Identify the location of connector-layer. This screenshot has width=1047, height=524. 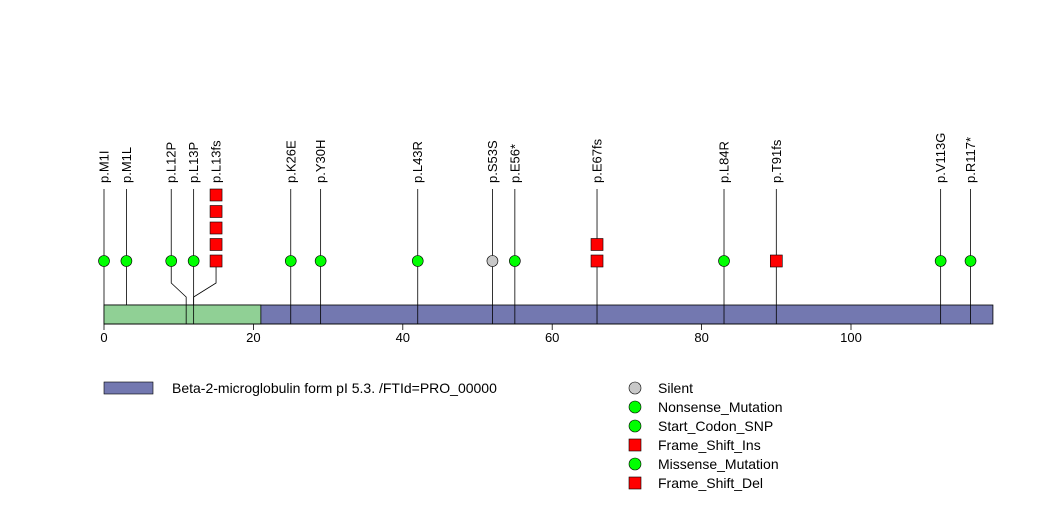
(537, 283).